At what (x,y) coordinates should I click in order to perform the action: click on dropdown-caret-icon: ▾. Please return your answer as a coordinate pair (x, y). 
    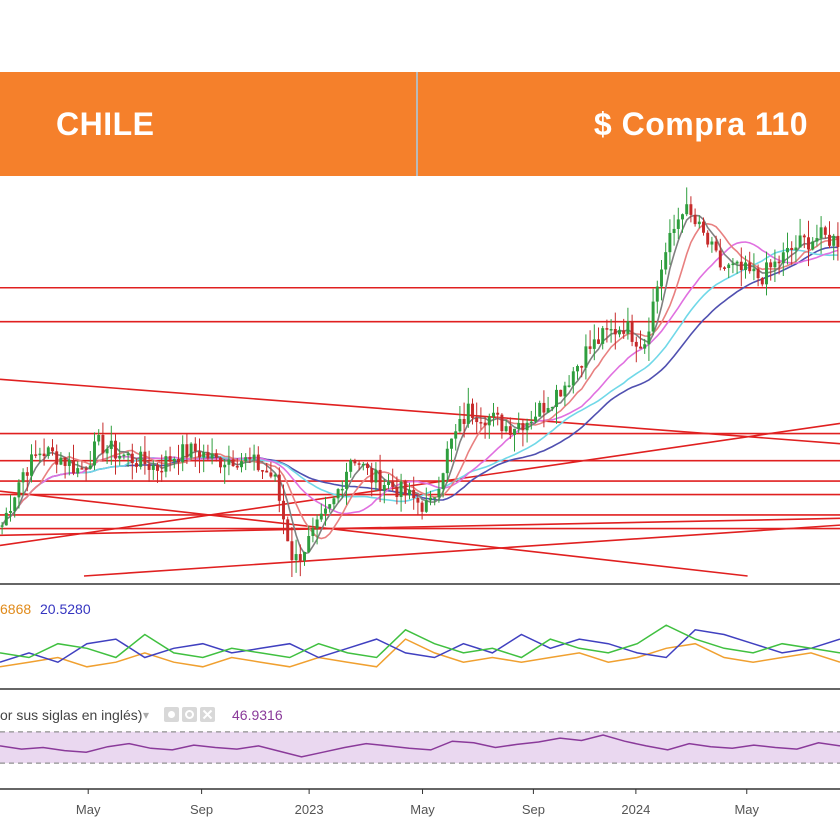
    Looking at the image, I should click on (146, 715).